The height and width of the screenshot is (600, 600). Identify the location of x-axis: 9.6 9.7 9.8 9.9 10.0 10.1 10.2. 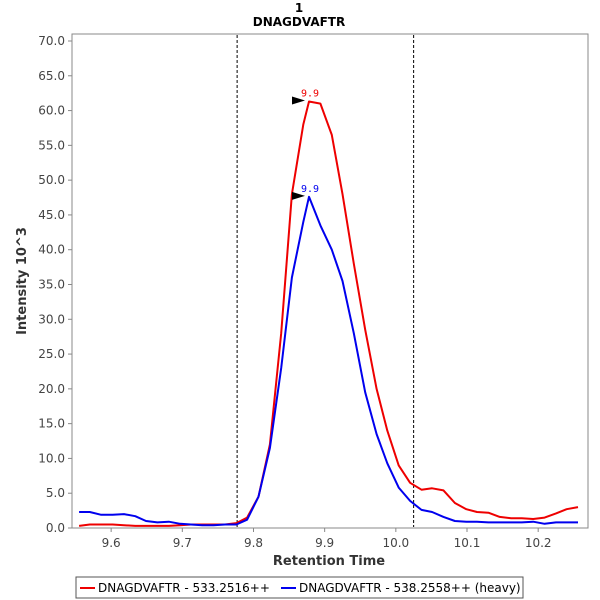
(327, 539).